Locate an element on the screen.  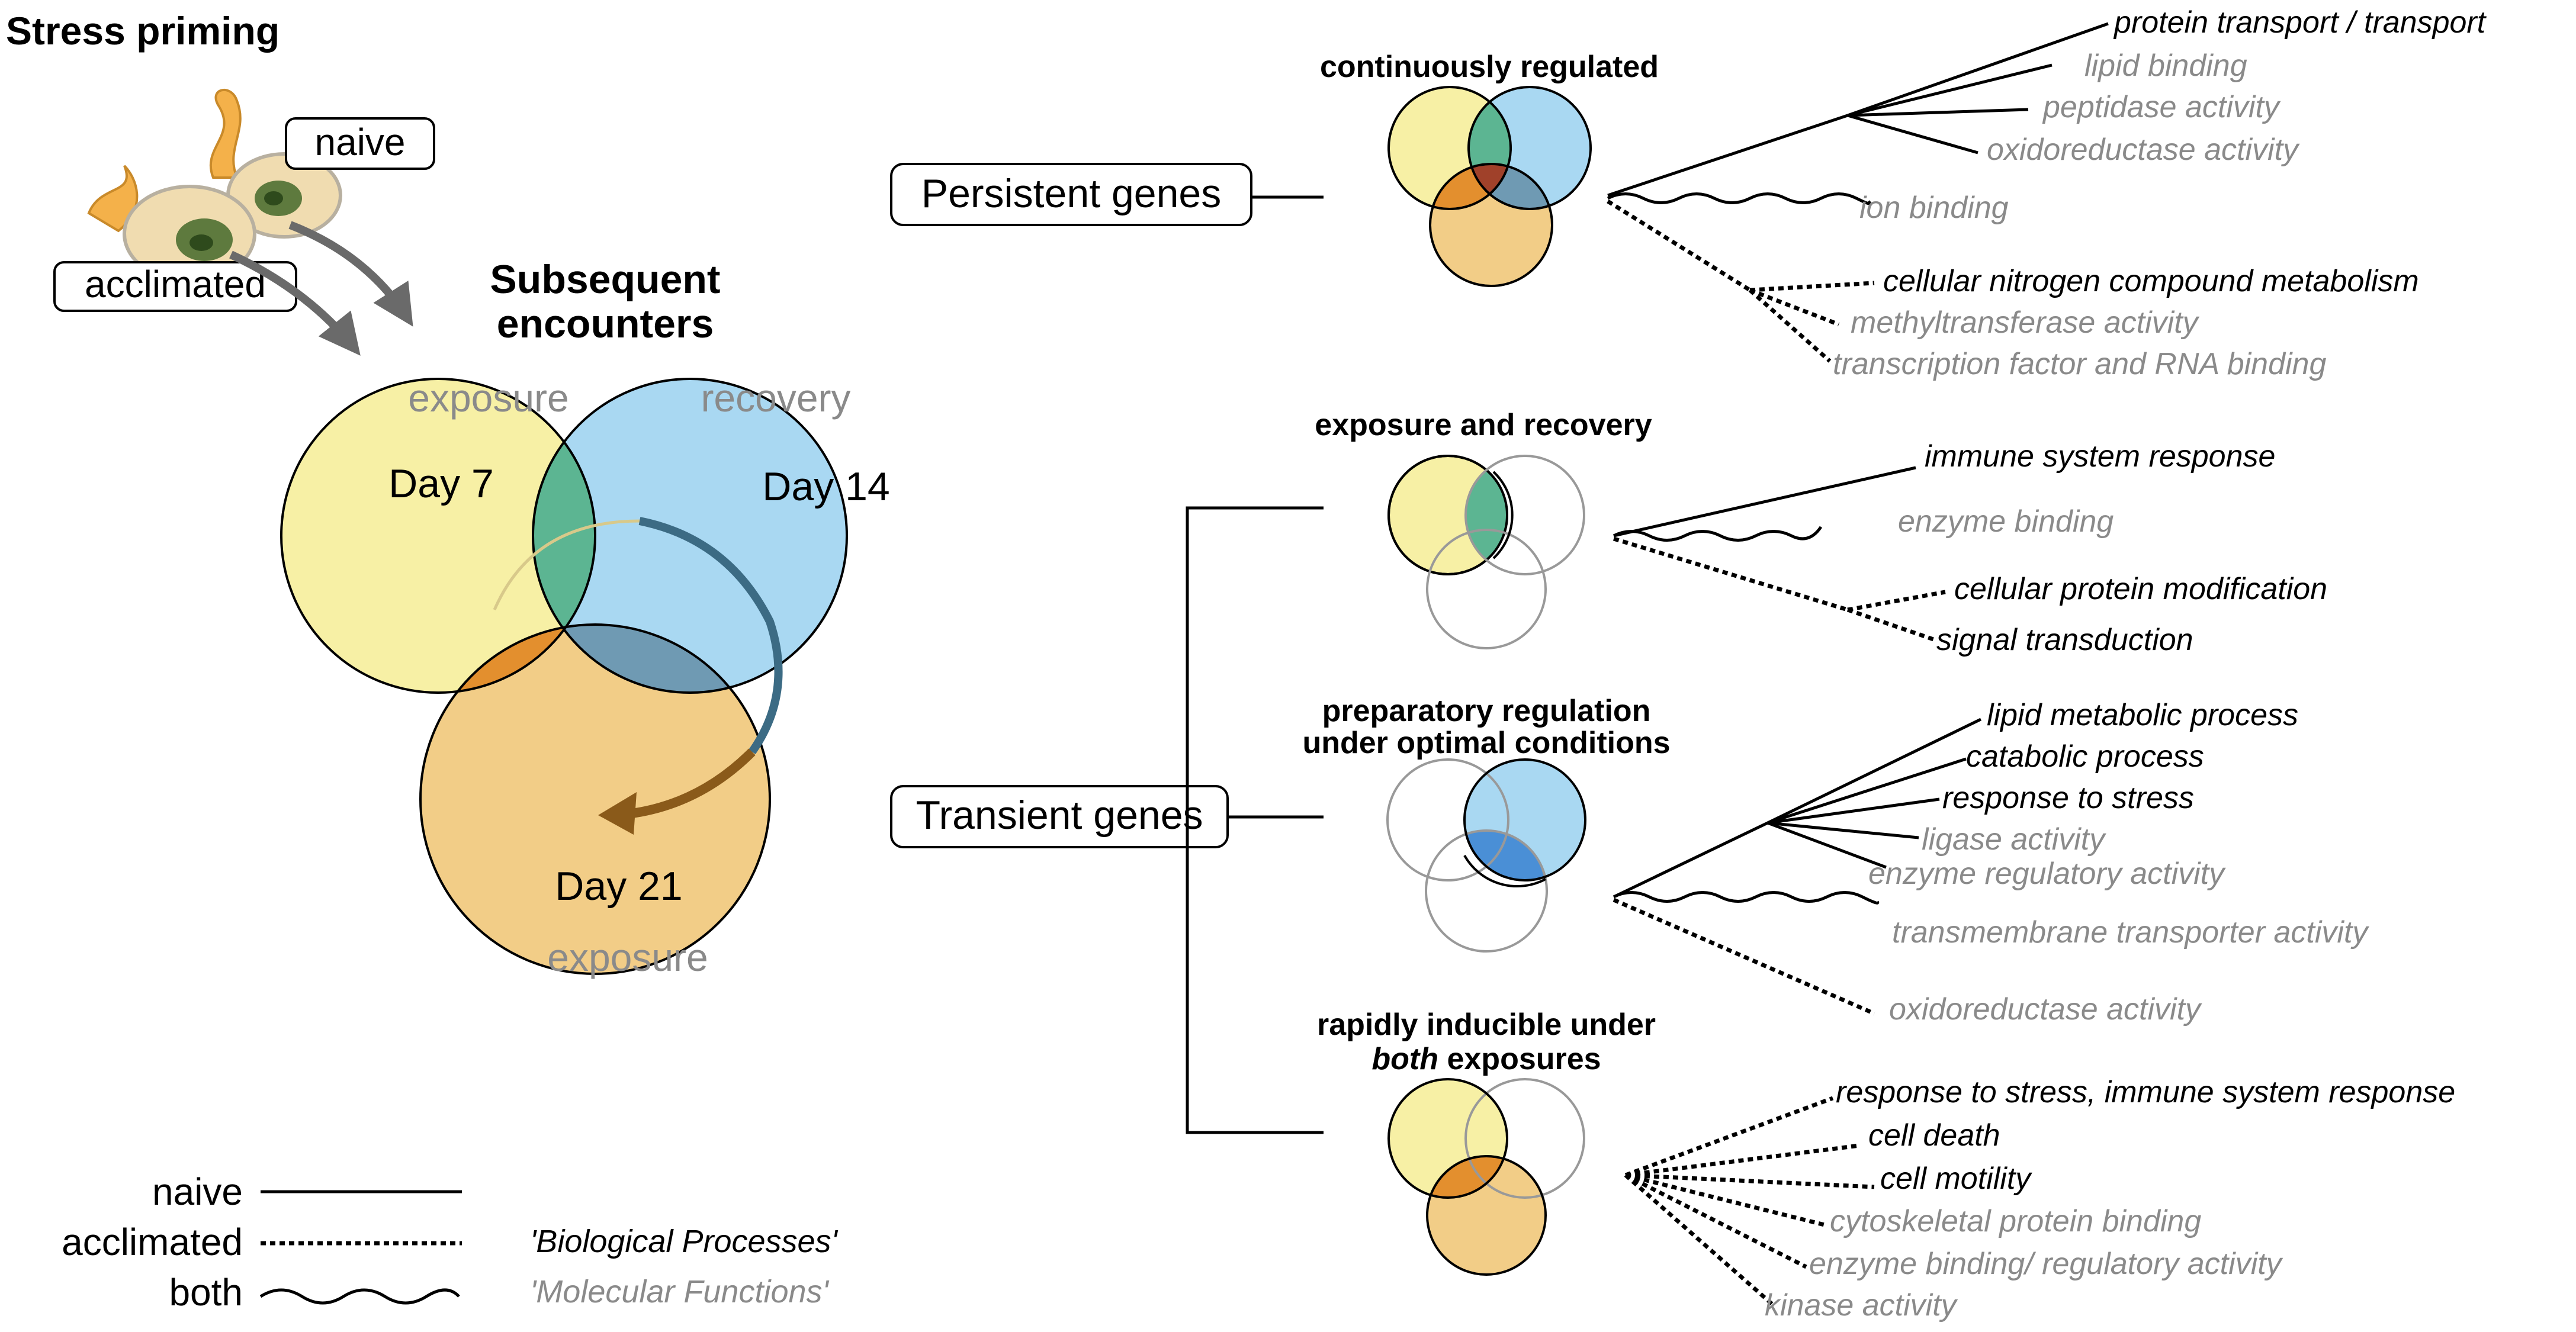
transient-bracket is located at coordinates (1255, 820).